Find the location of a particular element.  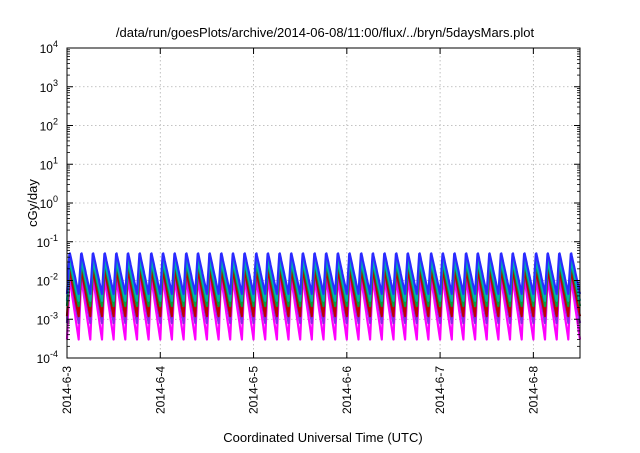

y-tick-label: 10³ is located at coordinates (49, 86).